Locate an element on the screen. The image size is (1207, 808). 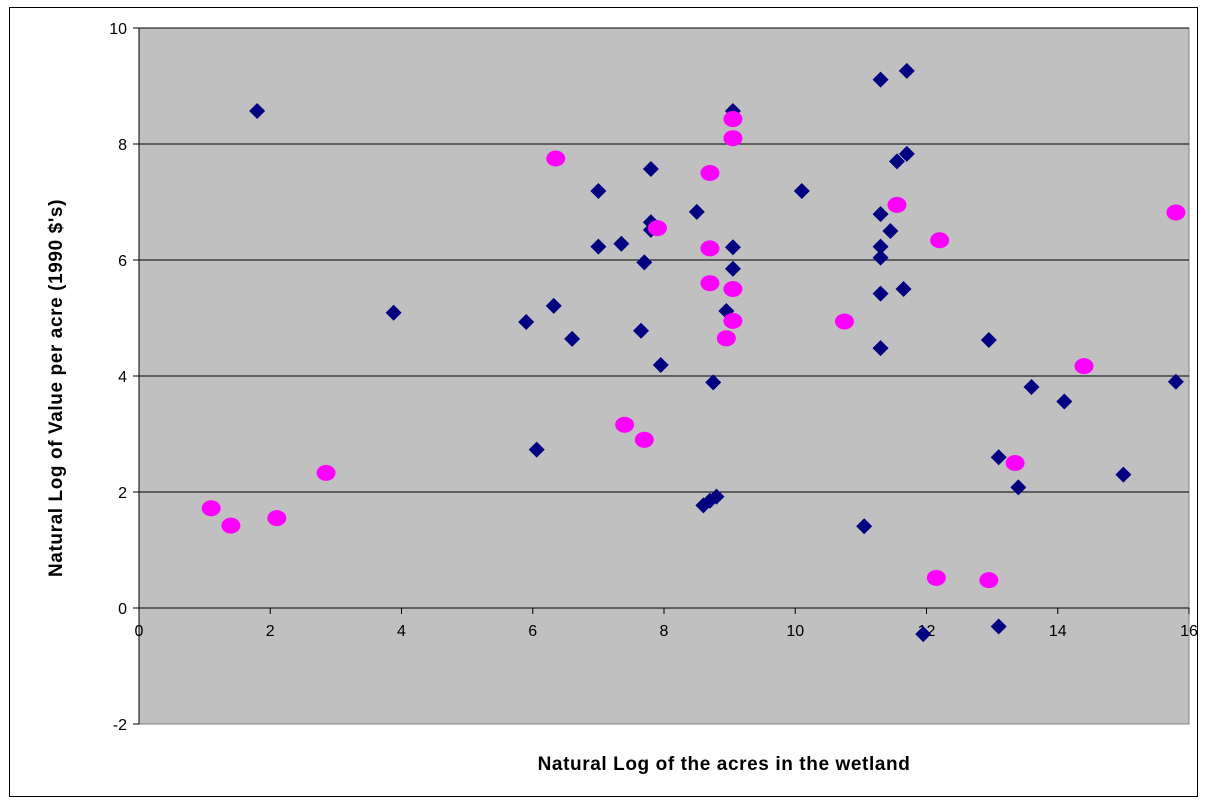
y-tick-label: 4 is located at coordinates (122, 377).